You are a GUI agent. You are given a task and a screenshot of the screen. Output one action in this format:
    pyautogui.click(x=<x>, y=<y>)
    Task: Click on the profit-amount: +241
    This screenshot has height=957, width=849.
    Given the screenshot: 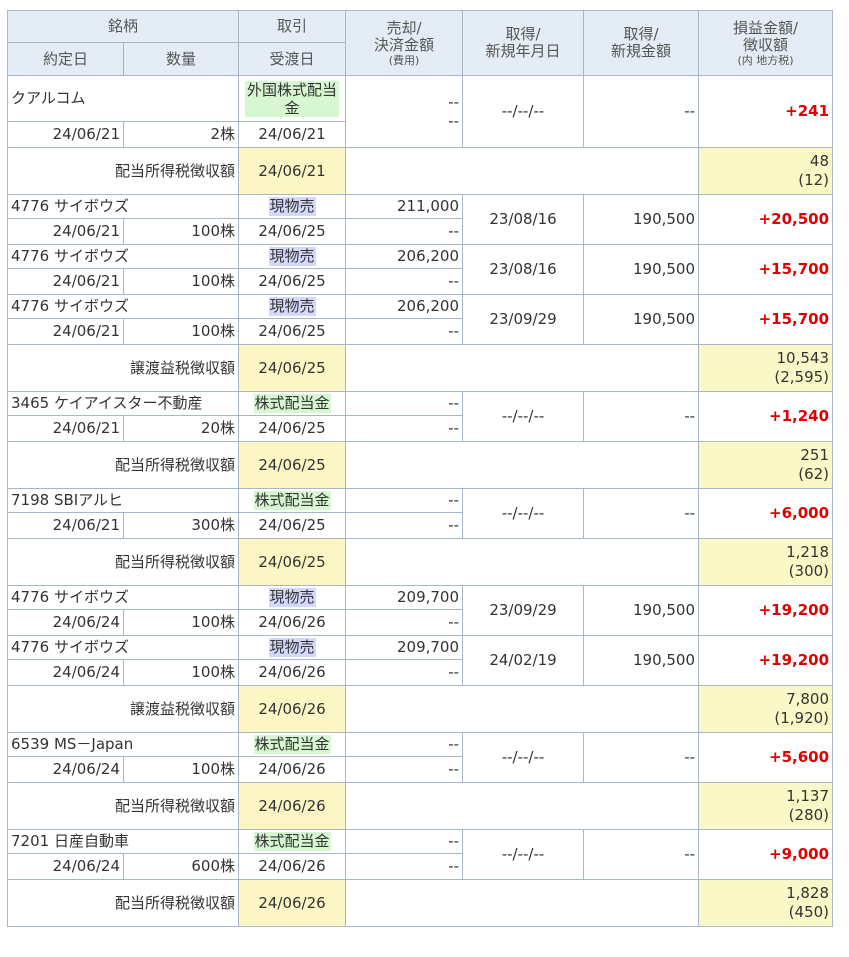 What is the action you would take?
    pyautogui.click(x=766, y=111)
    